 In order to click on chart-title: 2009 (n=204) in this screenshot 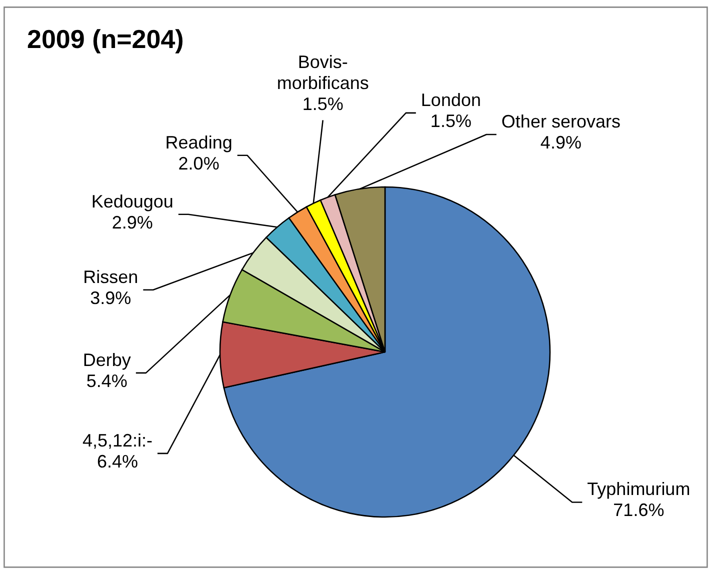, I will do `click(105, 39)`.